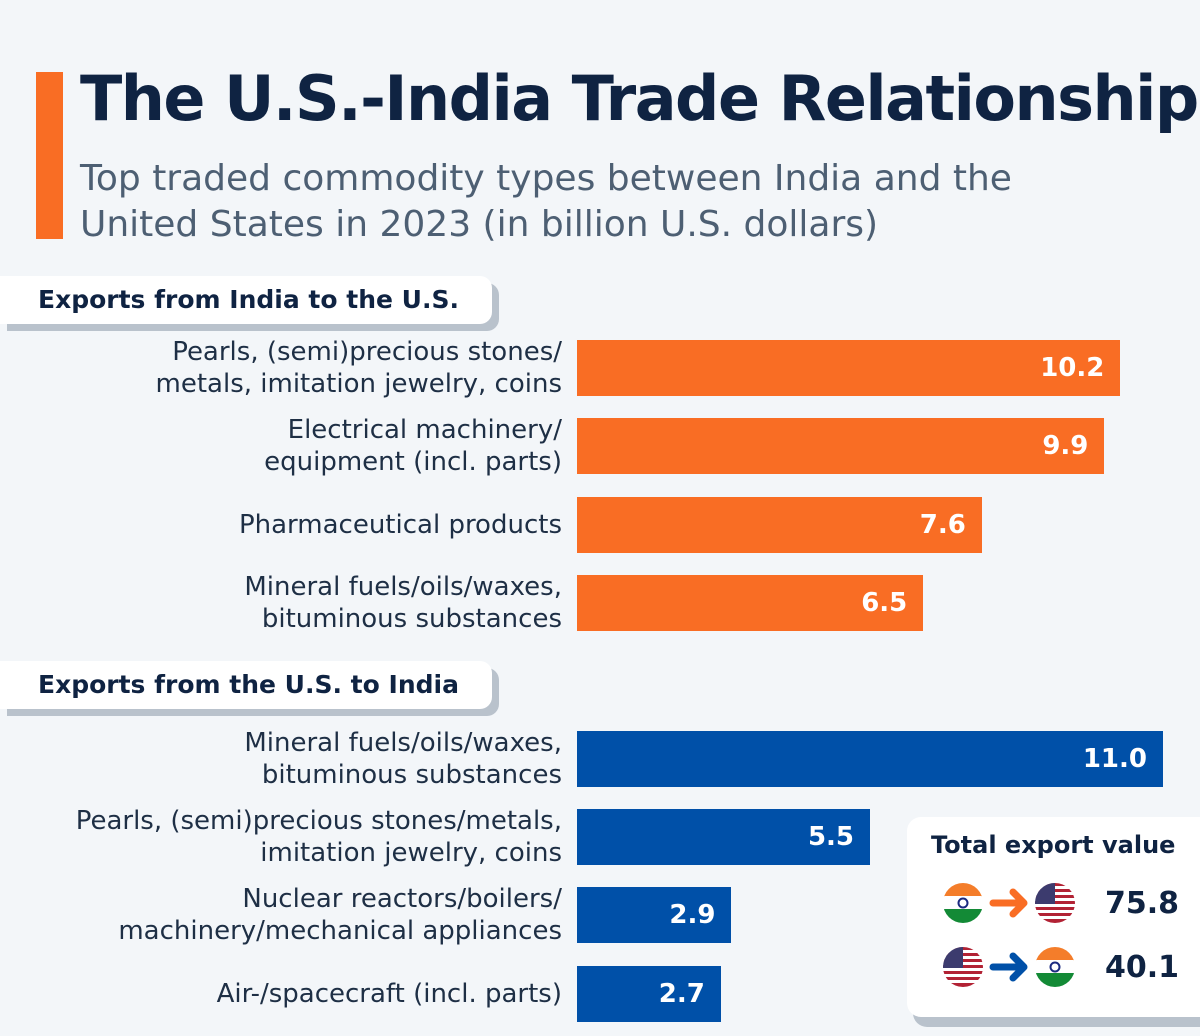 This screenshot has height=1036, width=1200. I want to click on section-india-to-us: Exports from India to the U.S., so click(246, 300).